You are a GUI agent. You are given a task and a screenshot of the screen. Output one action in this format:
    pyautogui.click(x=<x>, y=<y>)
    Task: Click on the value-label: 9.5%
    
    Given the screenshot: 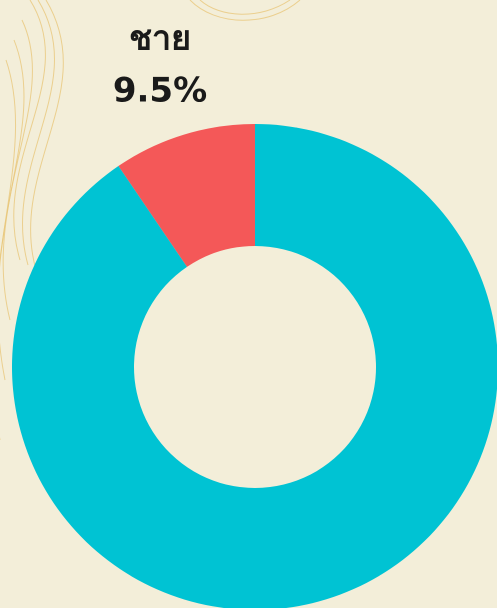 What is the action you would take?
    pyautogui.click(x=160, y=91)
    